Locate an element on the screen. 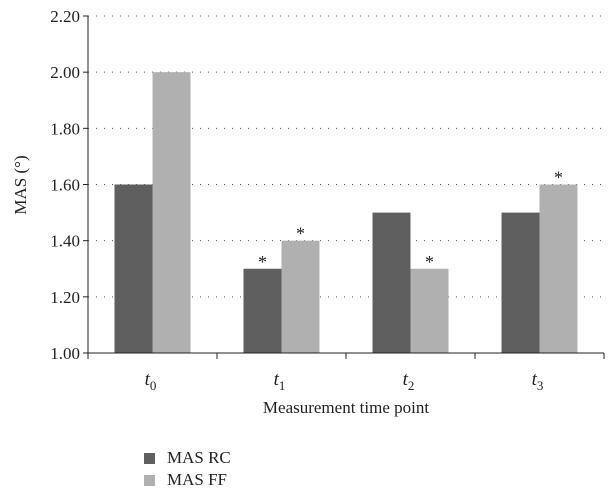 The width and height of the screenshot is (616, 495). x-tick-label: t2 is located at coordinates (409, 381).